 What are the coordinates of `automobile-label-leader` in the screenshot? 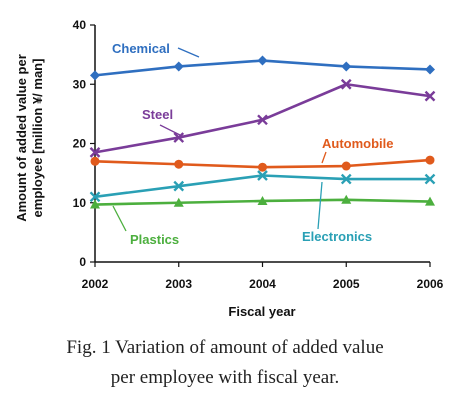 It's located at (324, 157).